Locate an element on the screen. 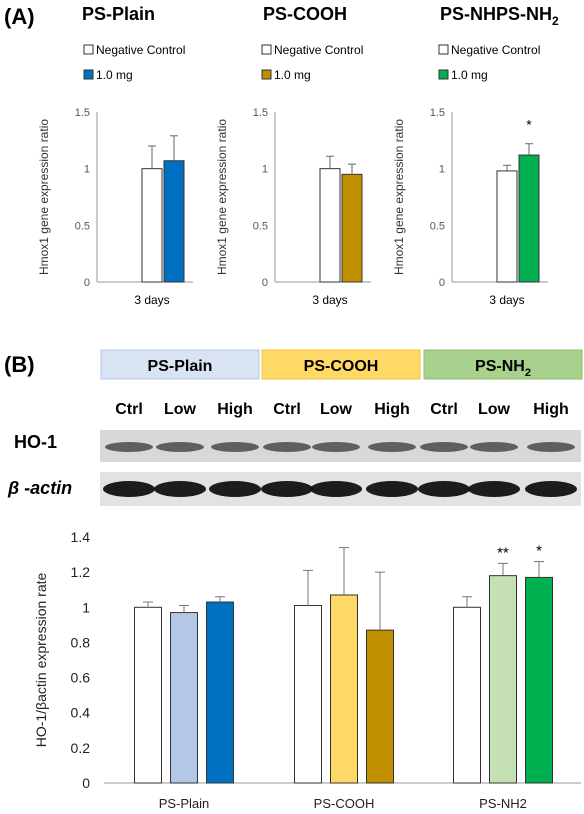 The image size is (584, 814). y-tick-label: 0.2 is located at coordinates (81, 748).